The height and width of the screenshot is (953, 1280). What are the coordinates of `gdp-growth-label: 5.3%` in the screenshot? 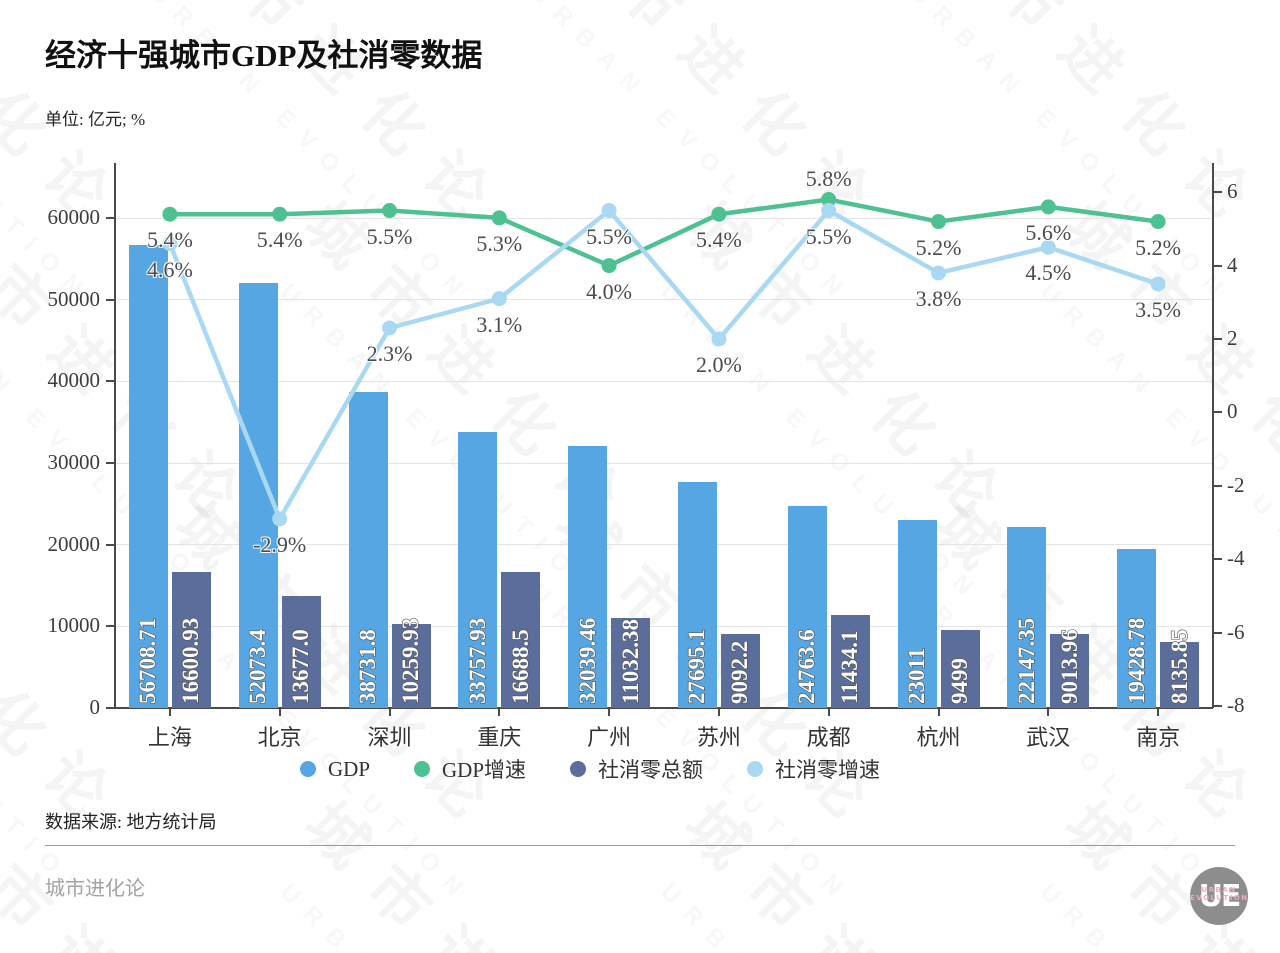 It's located at (499, 243).